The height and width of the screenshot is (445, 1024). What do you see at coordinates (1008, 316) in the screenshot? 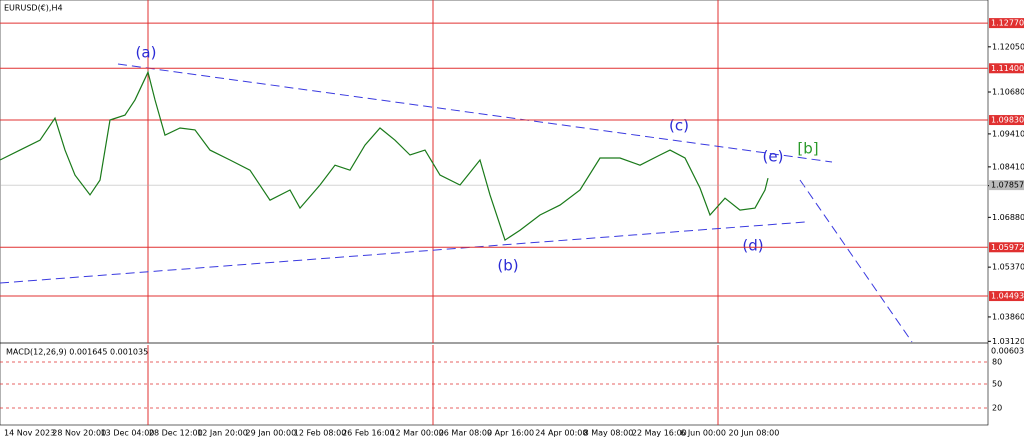
I see `y-tick-label: 1.03860` at bounding box center [1008, 316].